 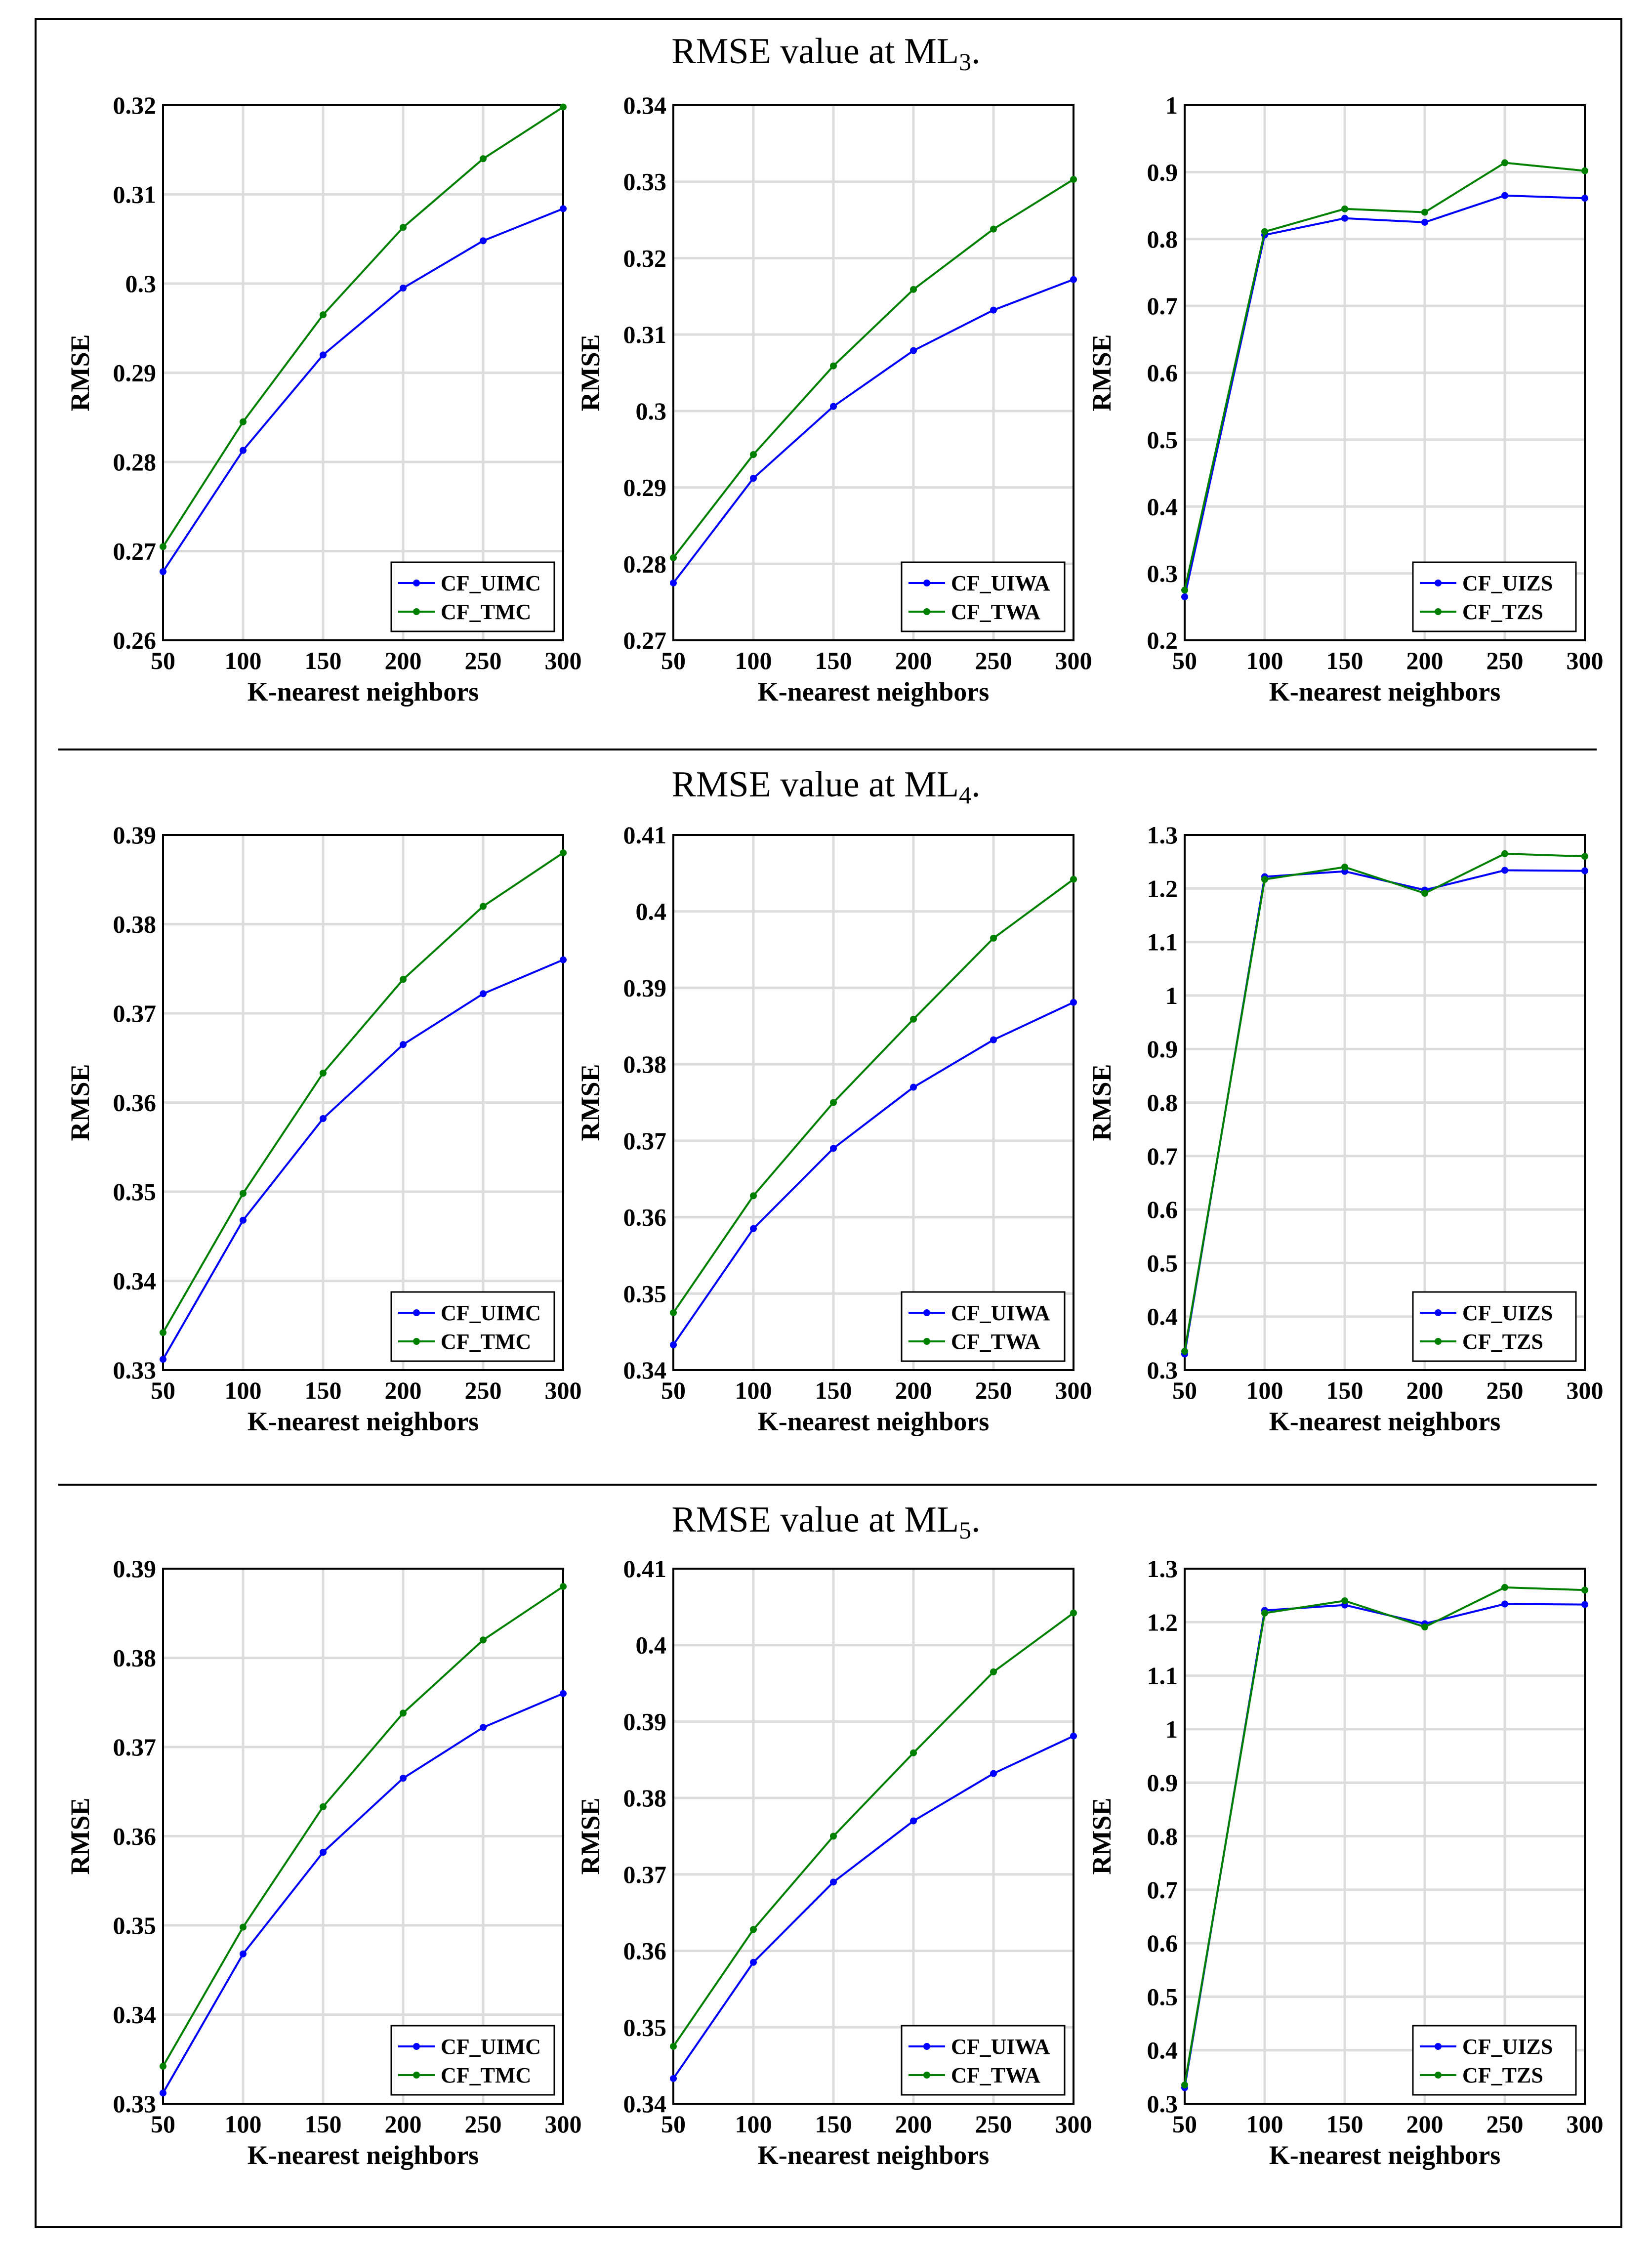 What do you see at coordinates (645, 105) in the screenshot?
I see `y-tick-label: 0.34` at bounding box center [645, 105].